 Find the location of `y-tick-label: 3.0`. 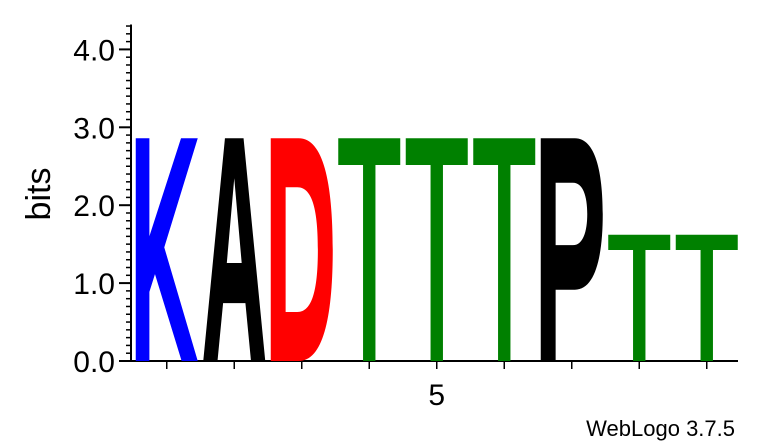

y-tick-label: 3.0 is located at coordinates (94, 128).